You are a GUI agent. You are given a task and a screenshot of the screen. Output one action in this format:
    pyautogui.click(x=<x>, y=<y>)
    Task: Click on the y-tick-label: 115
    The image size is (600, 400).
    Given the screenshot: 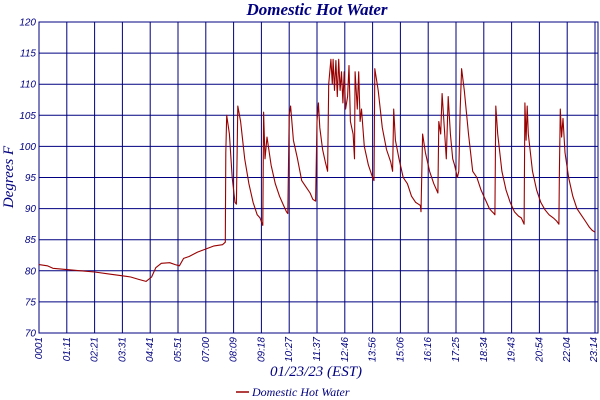 What is the action you would take?
    pyautogui.click(x=28, y=54)
    